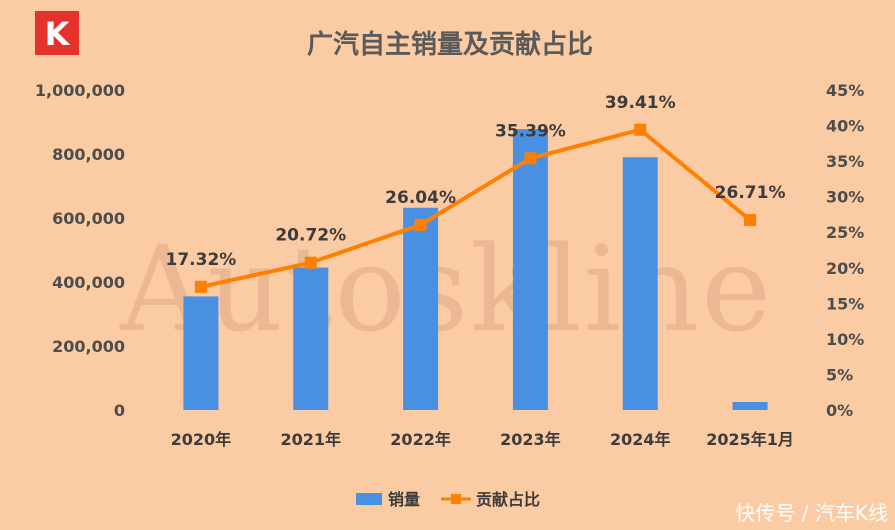 The height and width of the screenshot is (530, 895). I want to click on x-tick-label: 2022年, so click(420, 439).